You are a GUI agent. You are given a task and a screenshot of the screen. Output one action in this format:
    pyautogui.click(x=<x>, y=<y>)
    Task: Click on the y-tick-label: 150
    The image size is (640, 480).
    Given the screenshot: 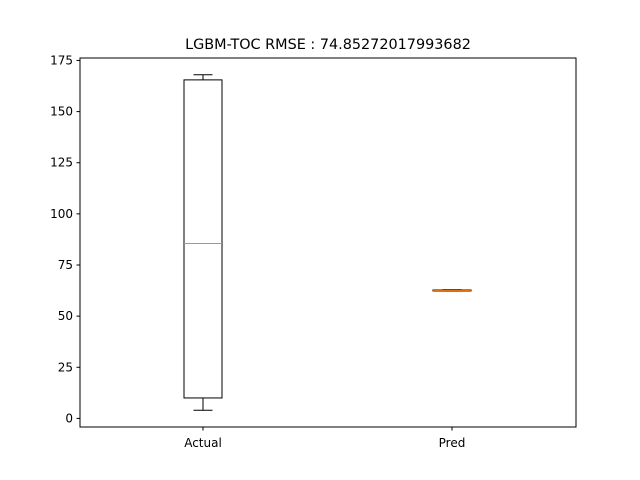 What is the action you would take?
    pyautogui.click(x=61, y=112)
    